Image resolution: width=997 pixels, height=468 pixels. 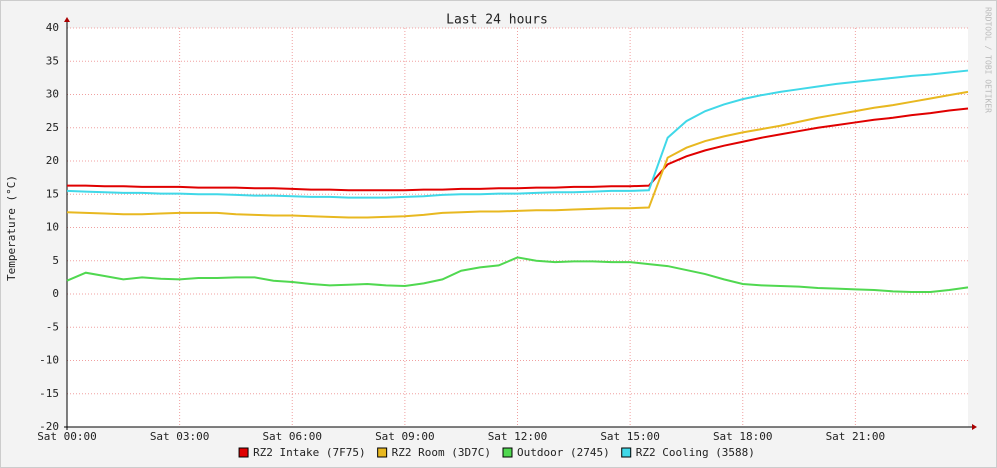 What do you see at coordinates (441, 452) in the screenshot?
I see `legend-label: RZ2 Room (3D7C)` at bounding box center [441, 452].